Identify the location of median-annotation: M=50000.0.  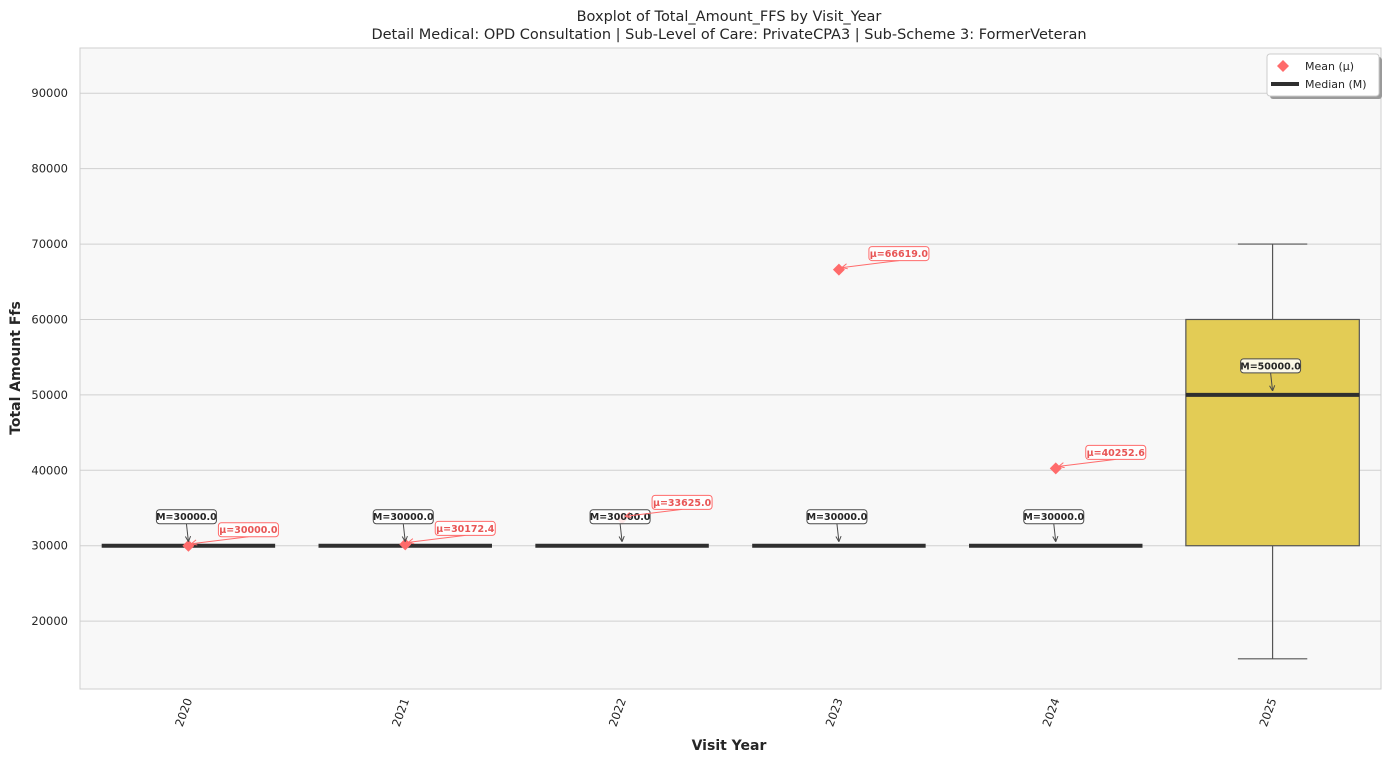
(1271, 375).